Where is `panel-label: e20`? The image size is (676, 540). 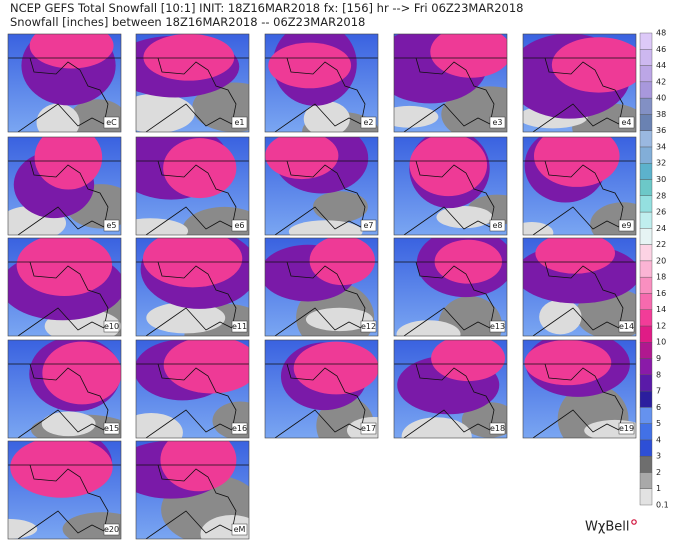 panel-label: e20 is located at coordinates (111, 529).